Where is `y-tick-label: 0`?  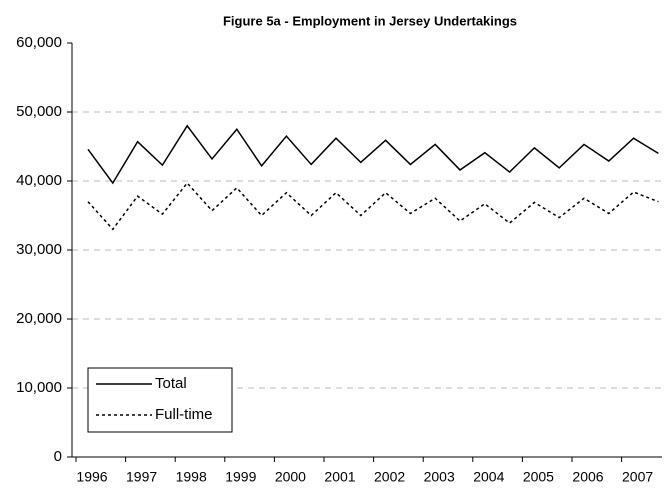 y-tick-label: 0 is located at coordinates (58, 456).